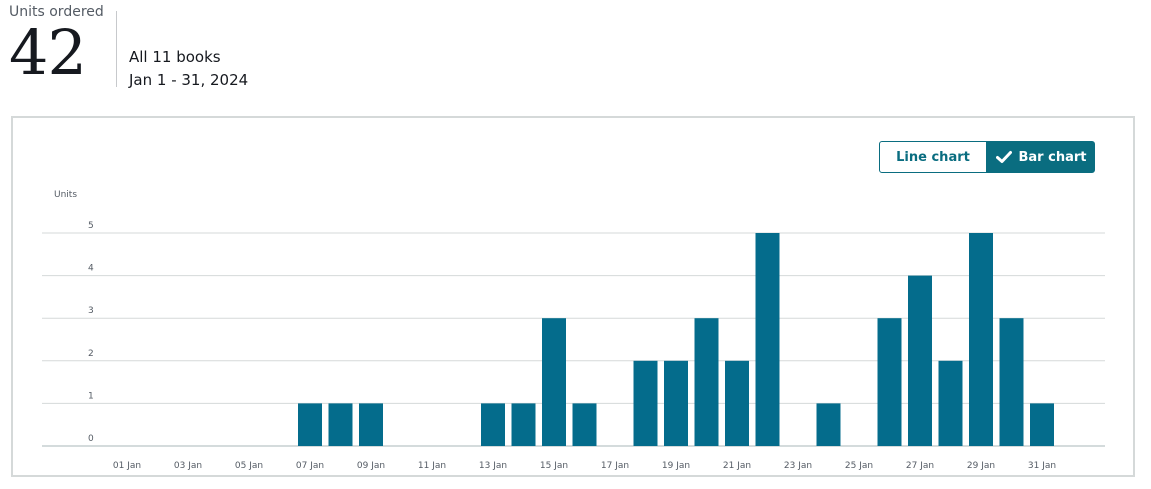  Describe the element at coordinates (554, 466) in the screenshot. I see `x-tick-label: 15 Jan` at that location.